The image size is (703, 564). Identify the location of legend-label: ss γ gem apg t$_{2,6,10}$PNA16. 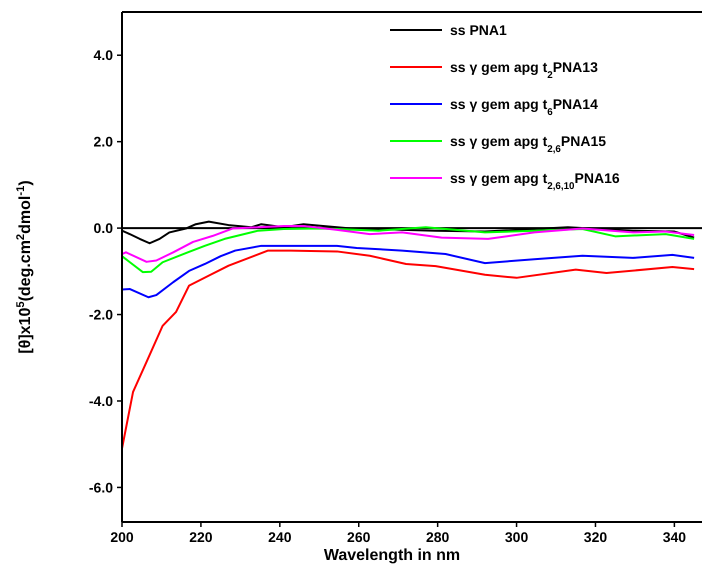
(535, 181).